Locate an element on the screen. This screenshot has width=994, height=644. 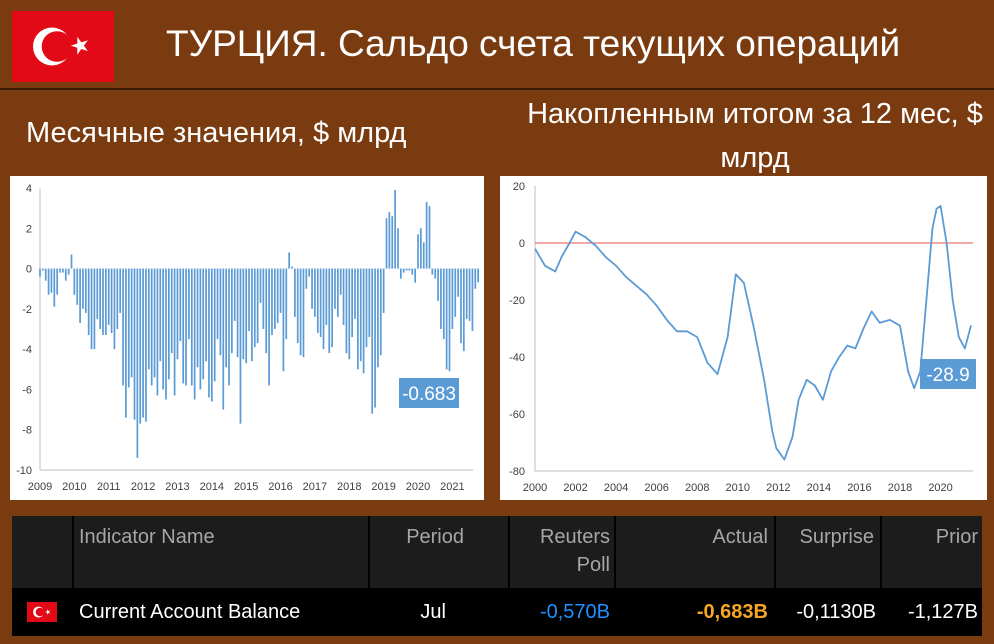
x-tick-label: 2020 is located at coordinates (940, 488).